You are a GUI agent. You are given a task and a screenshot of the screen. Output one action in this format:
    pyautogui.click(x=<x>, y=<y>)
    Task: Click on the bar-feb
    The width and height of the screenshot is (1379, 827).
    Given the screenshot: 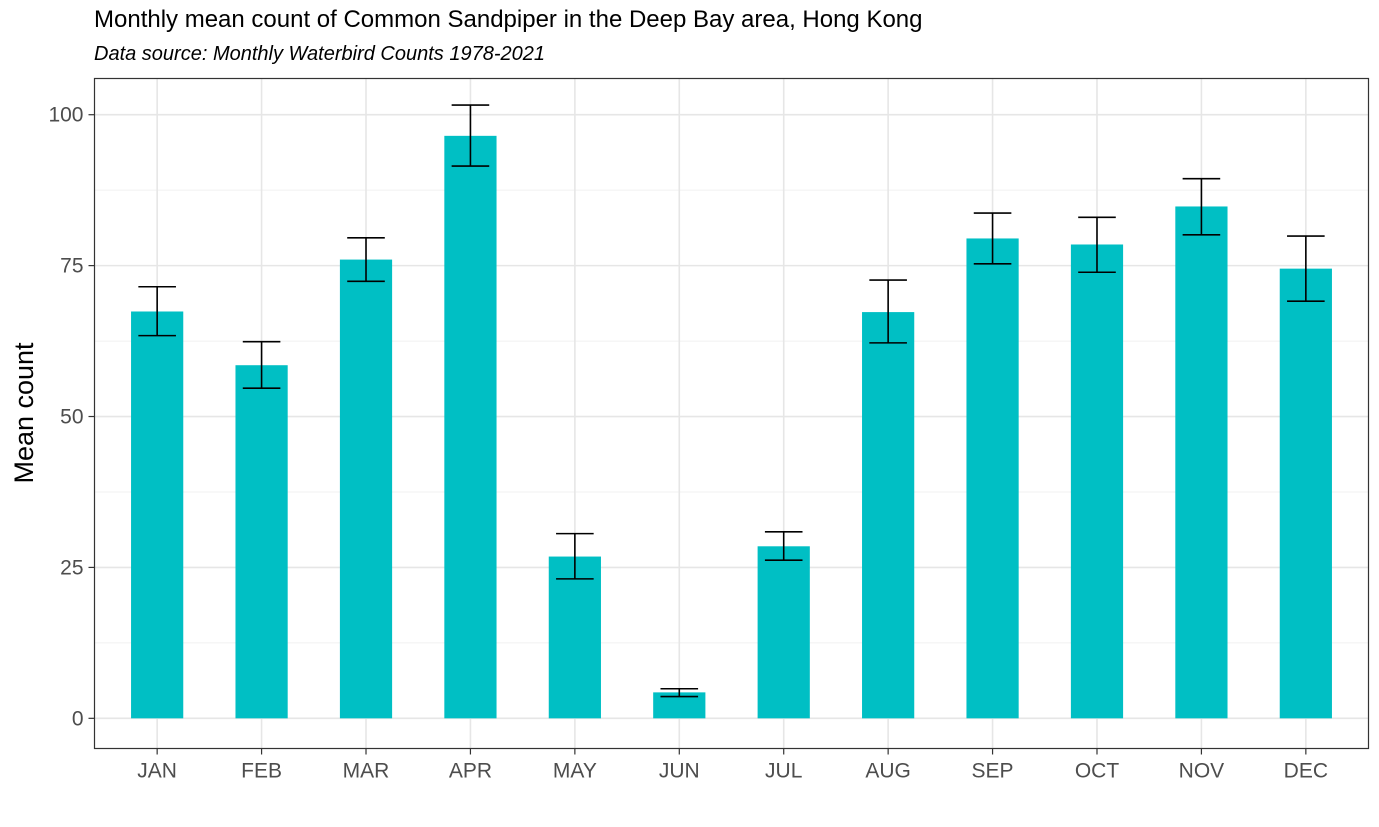 What is the action you would take?
    pyautogui.click(x=261, y=542)
    